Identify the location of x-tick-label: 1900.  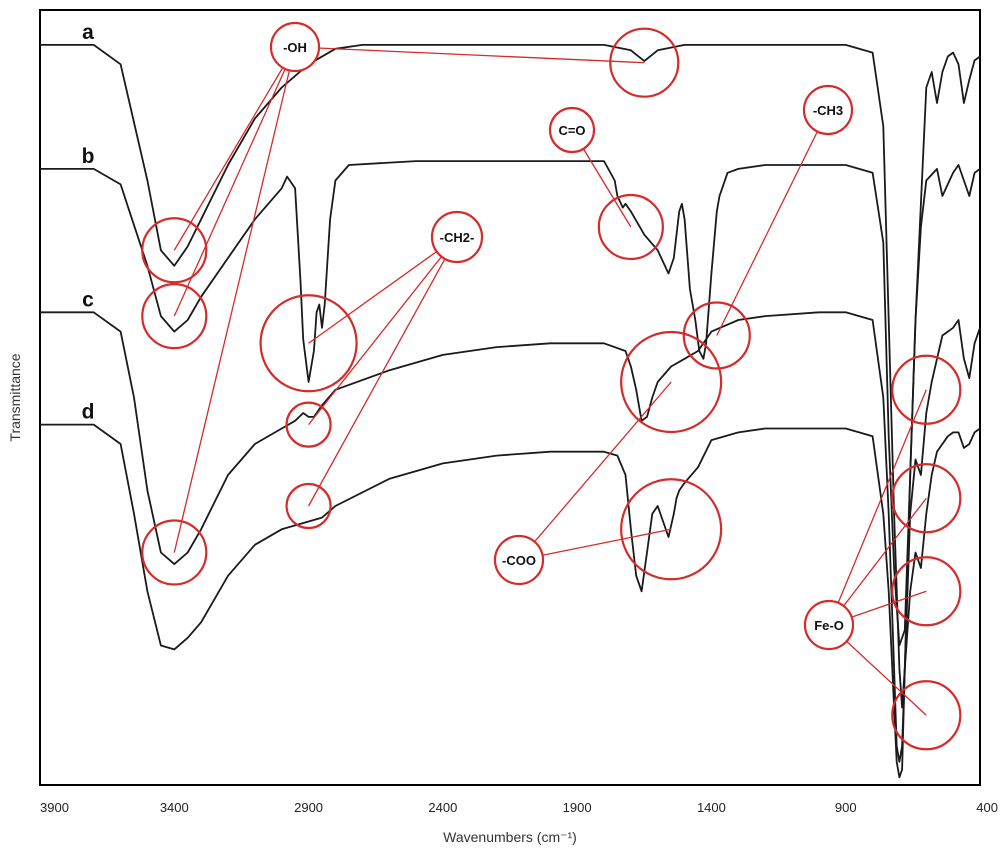
(577, 807).